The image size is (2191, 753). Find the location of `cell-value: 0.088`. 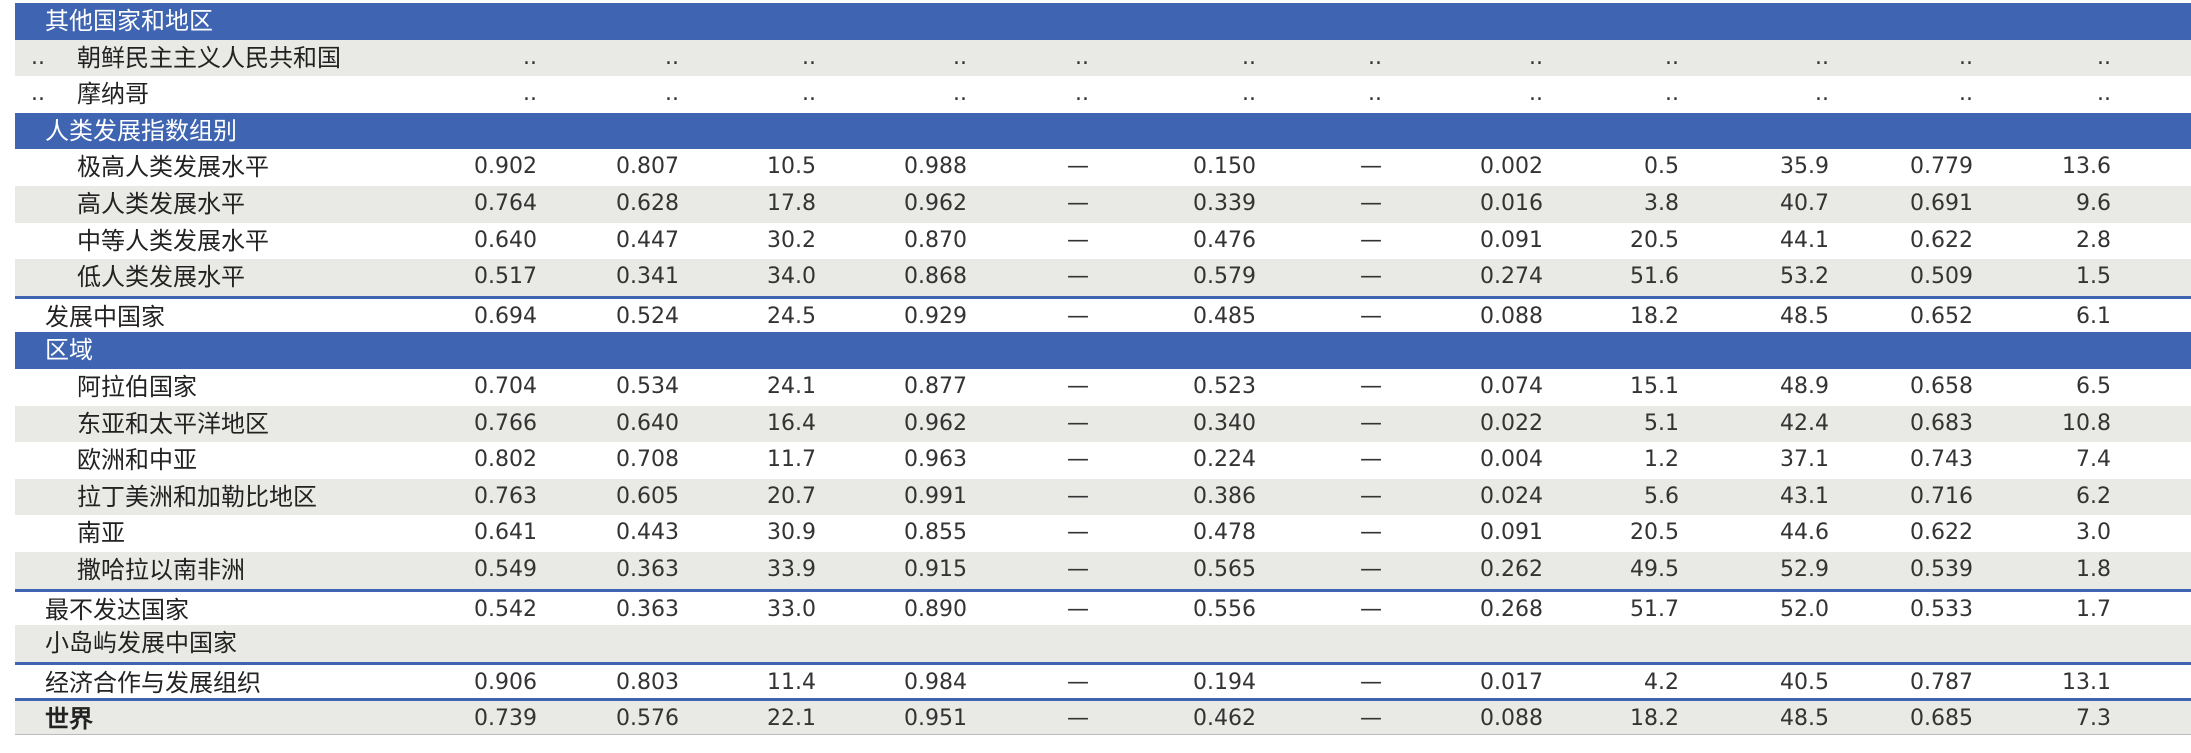

cell-value: 0.088 is located at coordinates (1511, 719).